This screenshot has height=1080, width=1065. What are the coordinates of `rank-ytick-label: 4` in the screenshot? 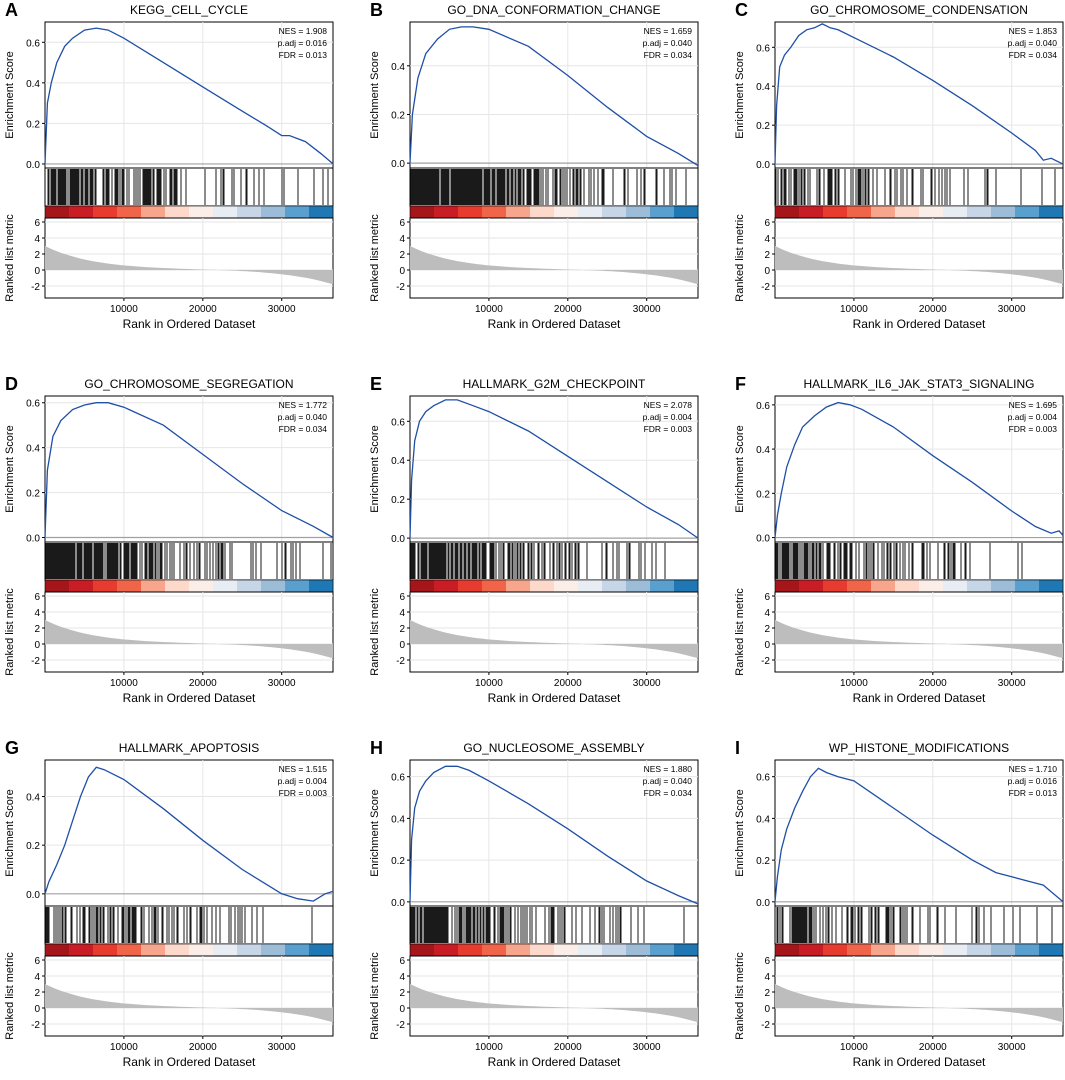 It's located at (402, 239).